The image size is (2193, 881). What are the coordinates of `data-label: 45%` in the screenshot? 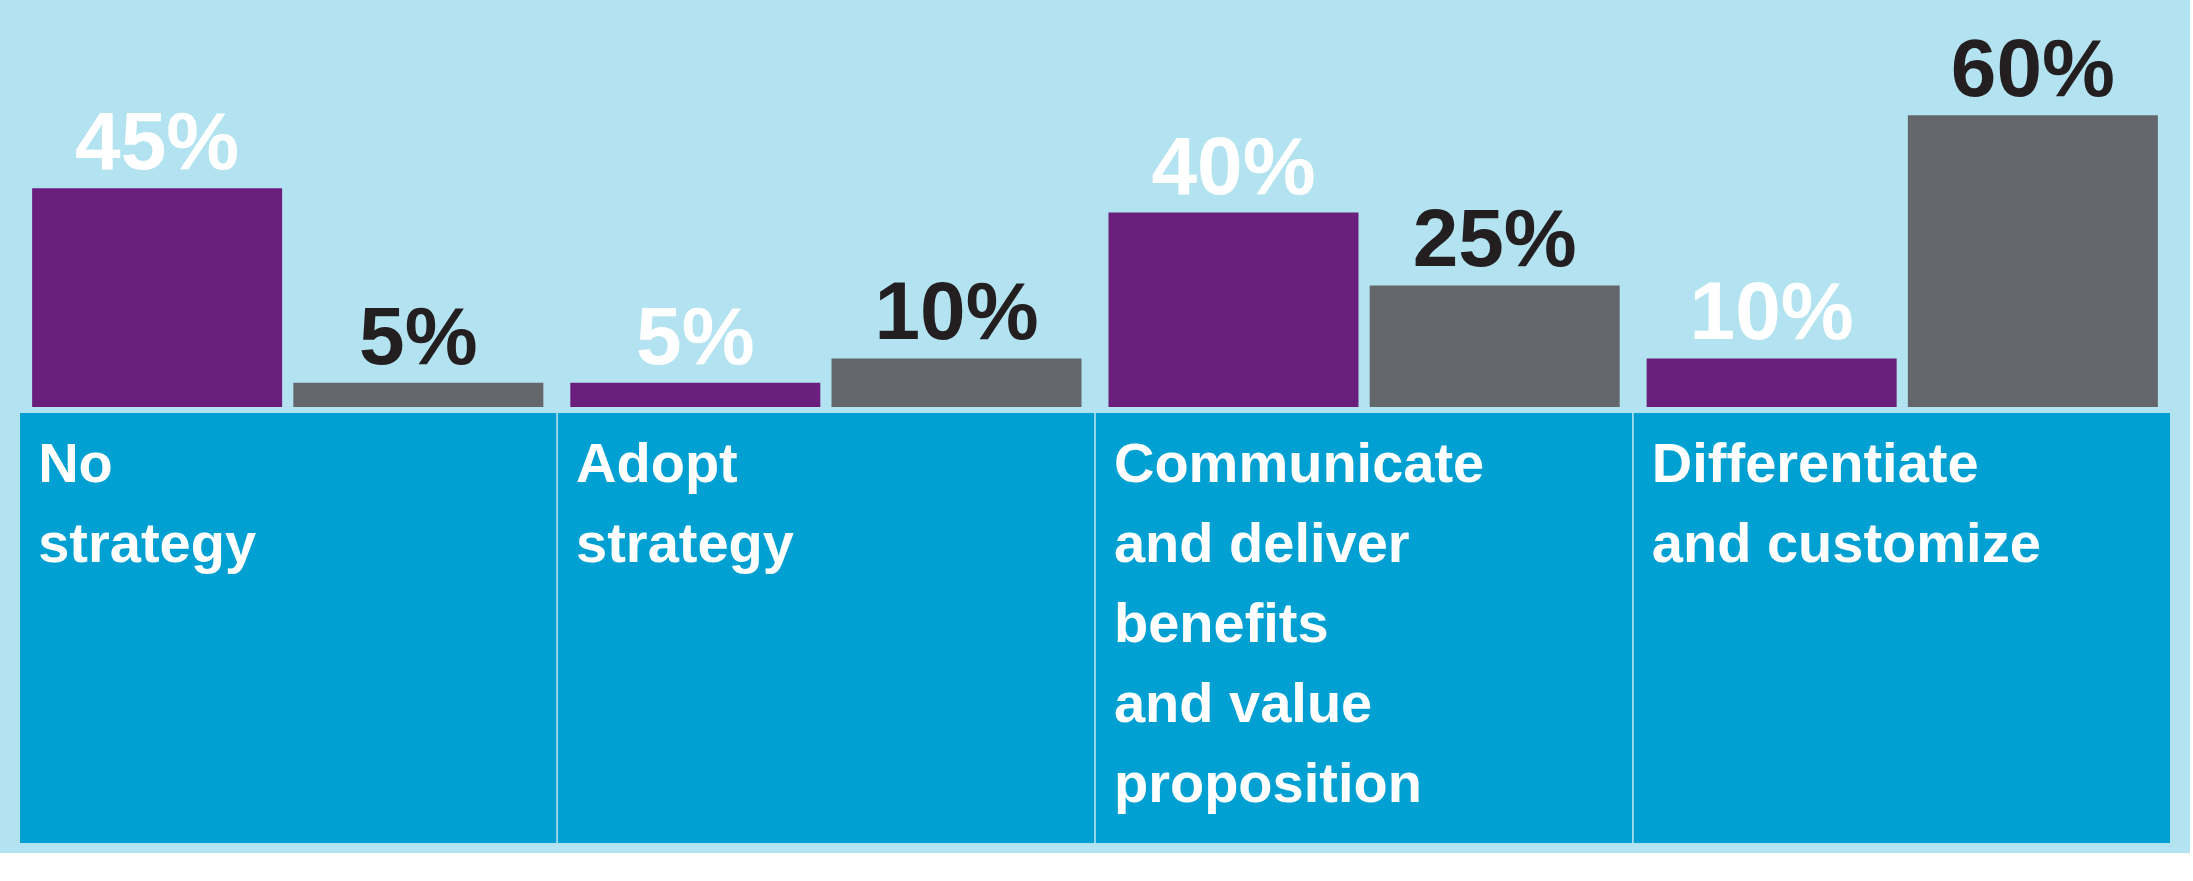 It's located at (157, 141).